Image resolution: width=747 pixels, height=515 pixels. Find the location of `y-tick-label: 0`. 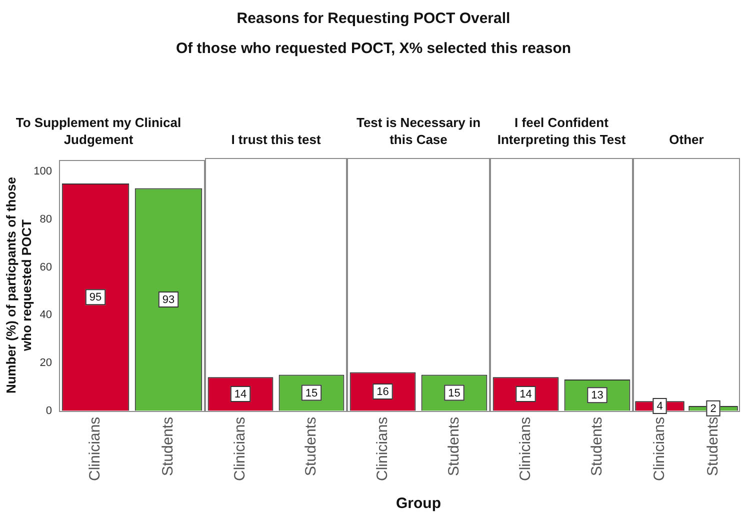

y-tick-label: 0 is located at coordinates (49, 410).